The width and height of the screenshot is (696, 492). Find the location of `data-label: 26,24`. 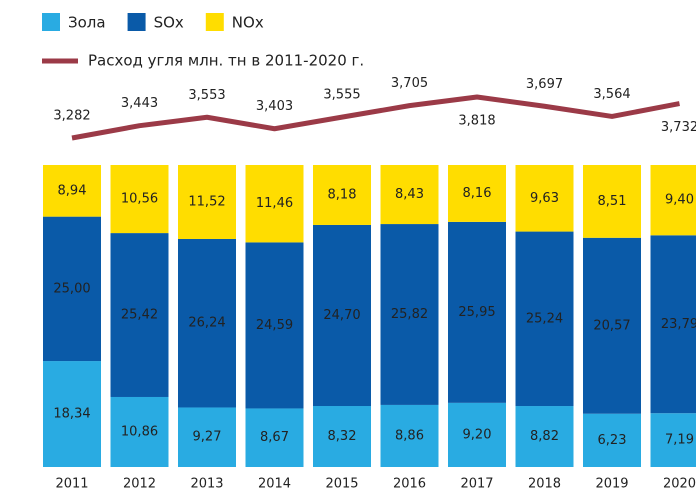

data-label: 26,24 is located at coordinates (206, 323).